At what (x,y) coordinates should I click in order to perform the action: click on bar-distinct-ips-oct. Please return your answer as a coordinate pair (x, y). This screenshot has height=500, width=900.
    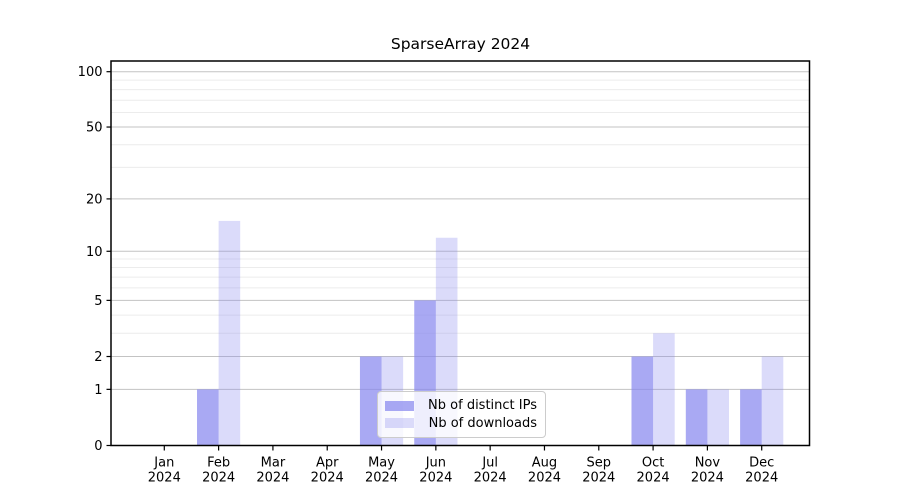
    Looking at the image, I should click on (642, 401).